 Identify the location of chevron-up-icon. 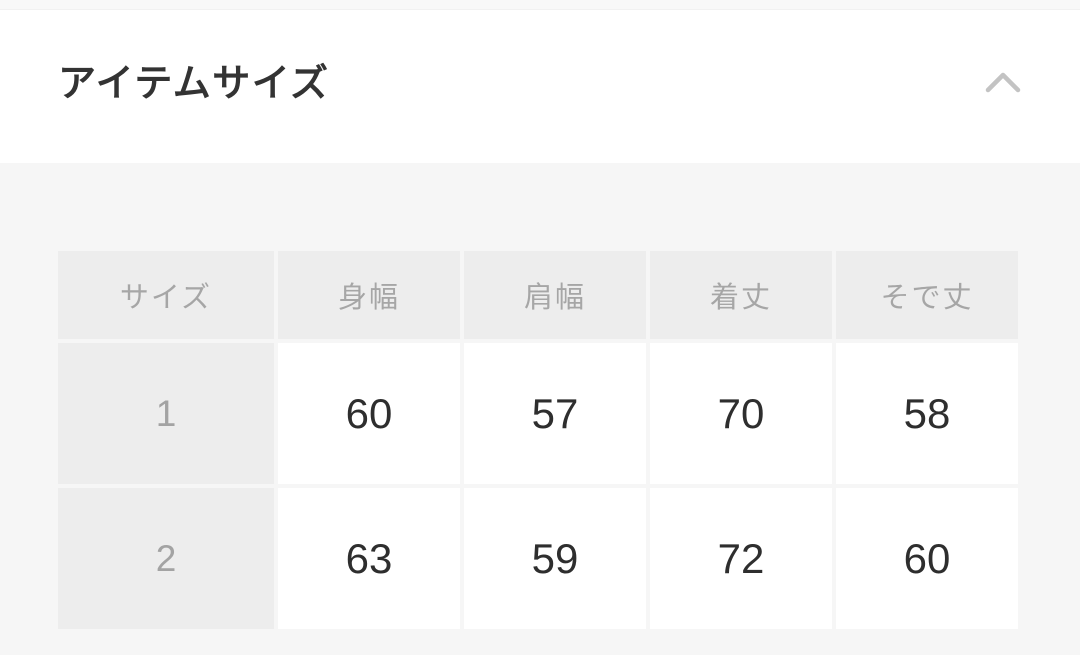
(1003, 85).